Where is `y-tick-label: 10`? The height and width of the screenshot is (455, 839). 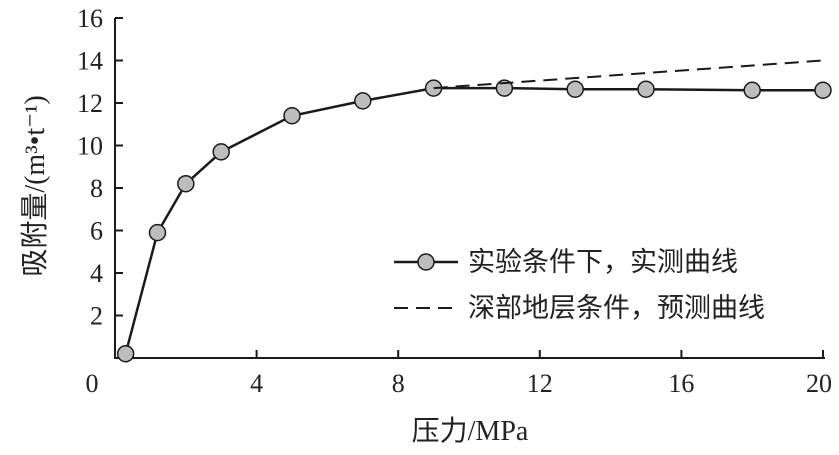 y-tick-label: 10 is located at coordinates (90, 146).